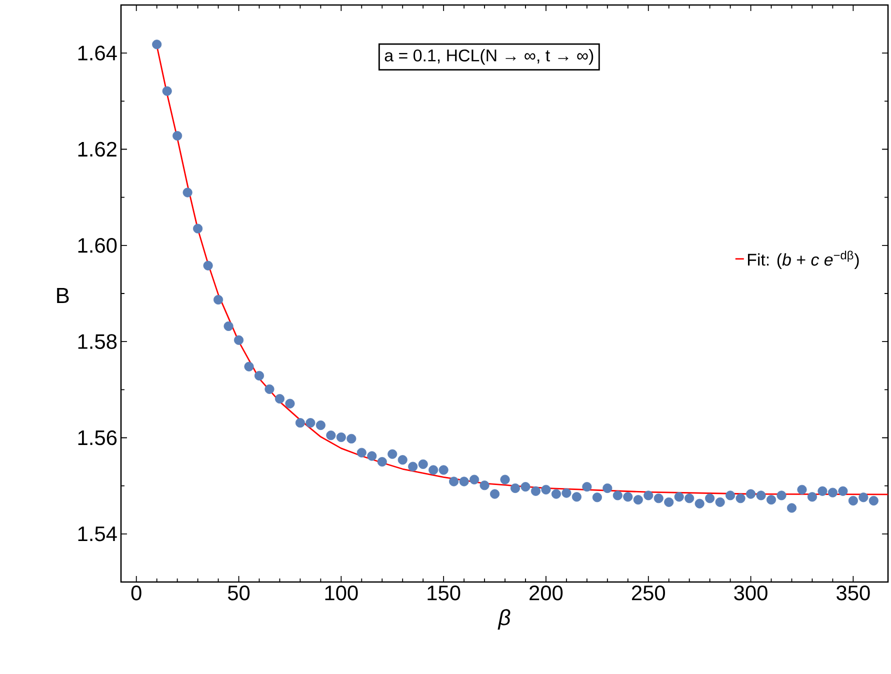 Image resolution: width=891 pixels, height=674 pixels. Describe the element at coordinates (803, 260) in the screenshot. I see `legend-label: Fit: (b + c e$^{−dβ}$)` at that location.